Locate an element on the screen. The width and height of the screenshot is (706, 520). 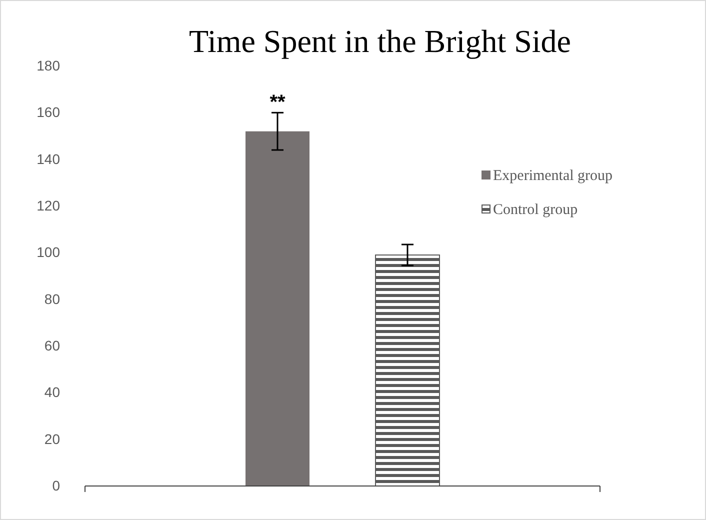
y-tick-label: 80 is located at coordinates (52, 298).